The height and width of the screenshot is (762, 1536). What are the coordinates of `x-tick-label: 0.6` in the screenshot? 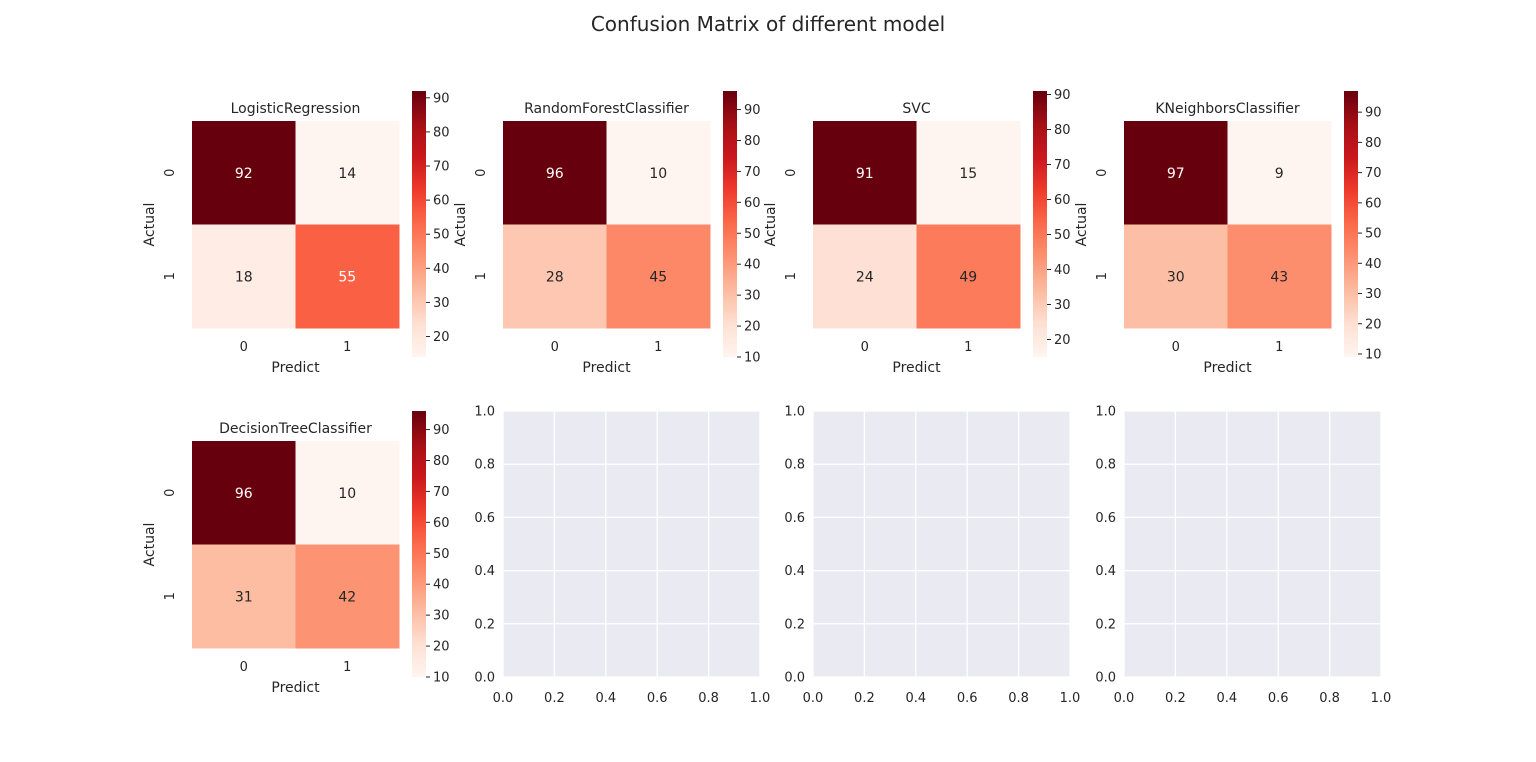 It's located at (657, 698).